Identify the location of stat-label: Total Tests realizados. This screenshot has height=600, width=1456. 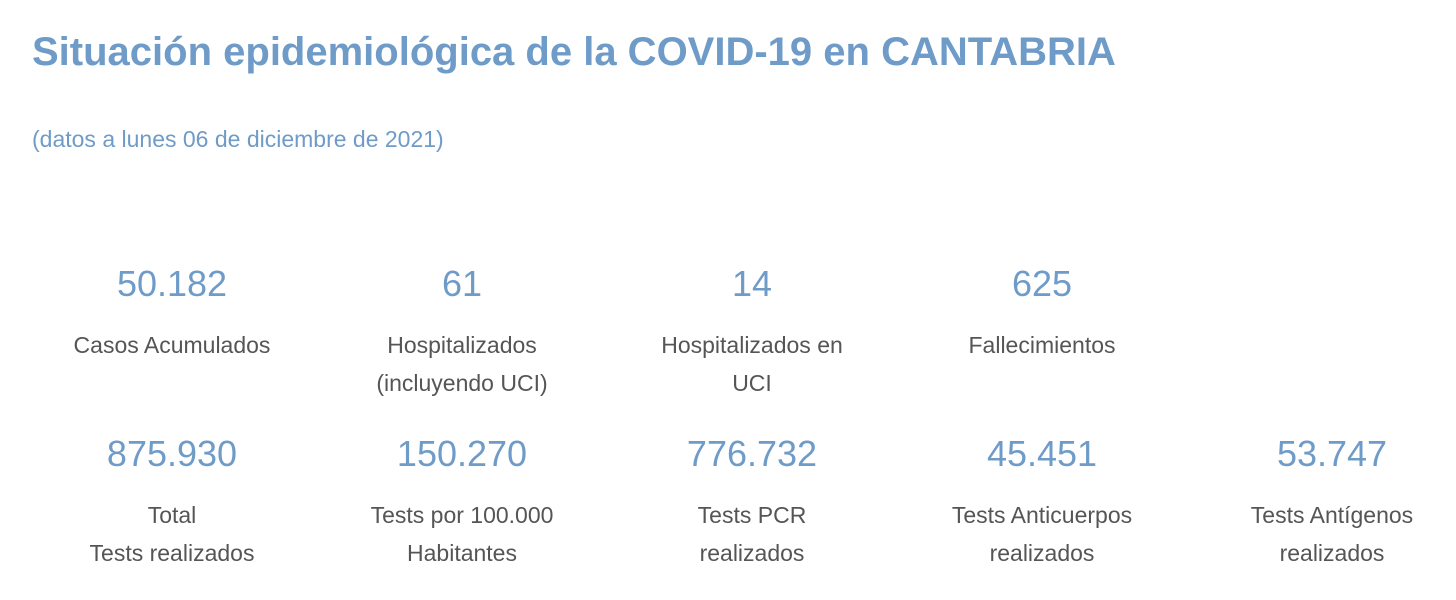
(172, 534).